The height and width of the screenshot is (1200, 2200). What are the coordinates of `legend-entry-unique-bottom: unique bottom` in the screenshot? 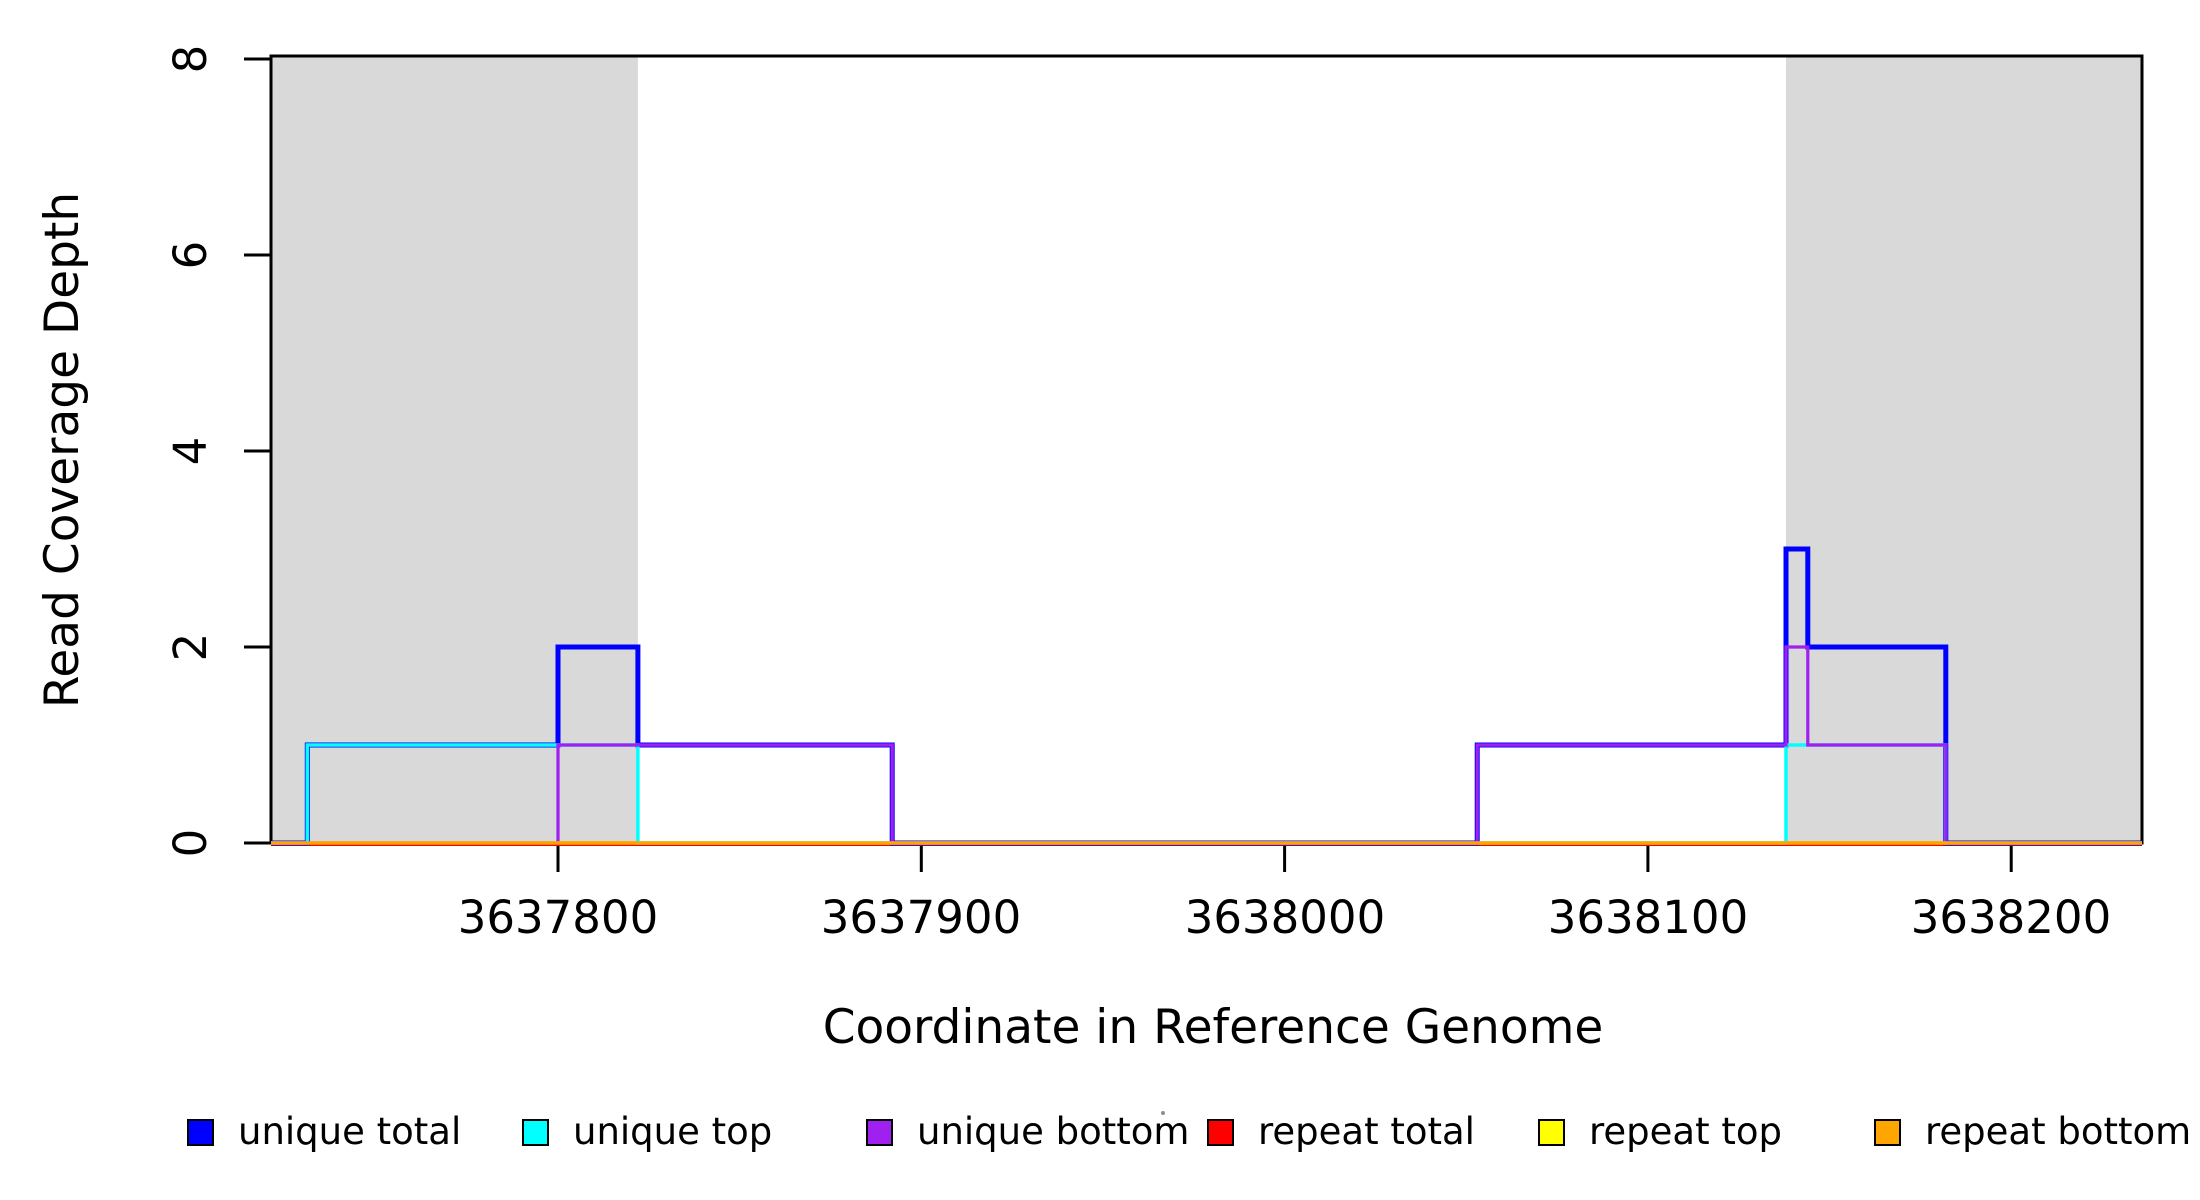 It's located at (1027, 1132).